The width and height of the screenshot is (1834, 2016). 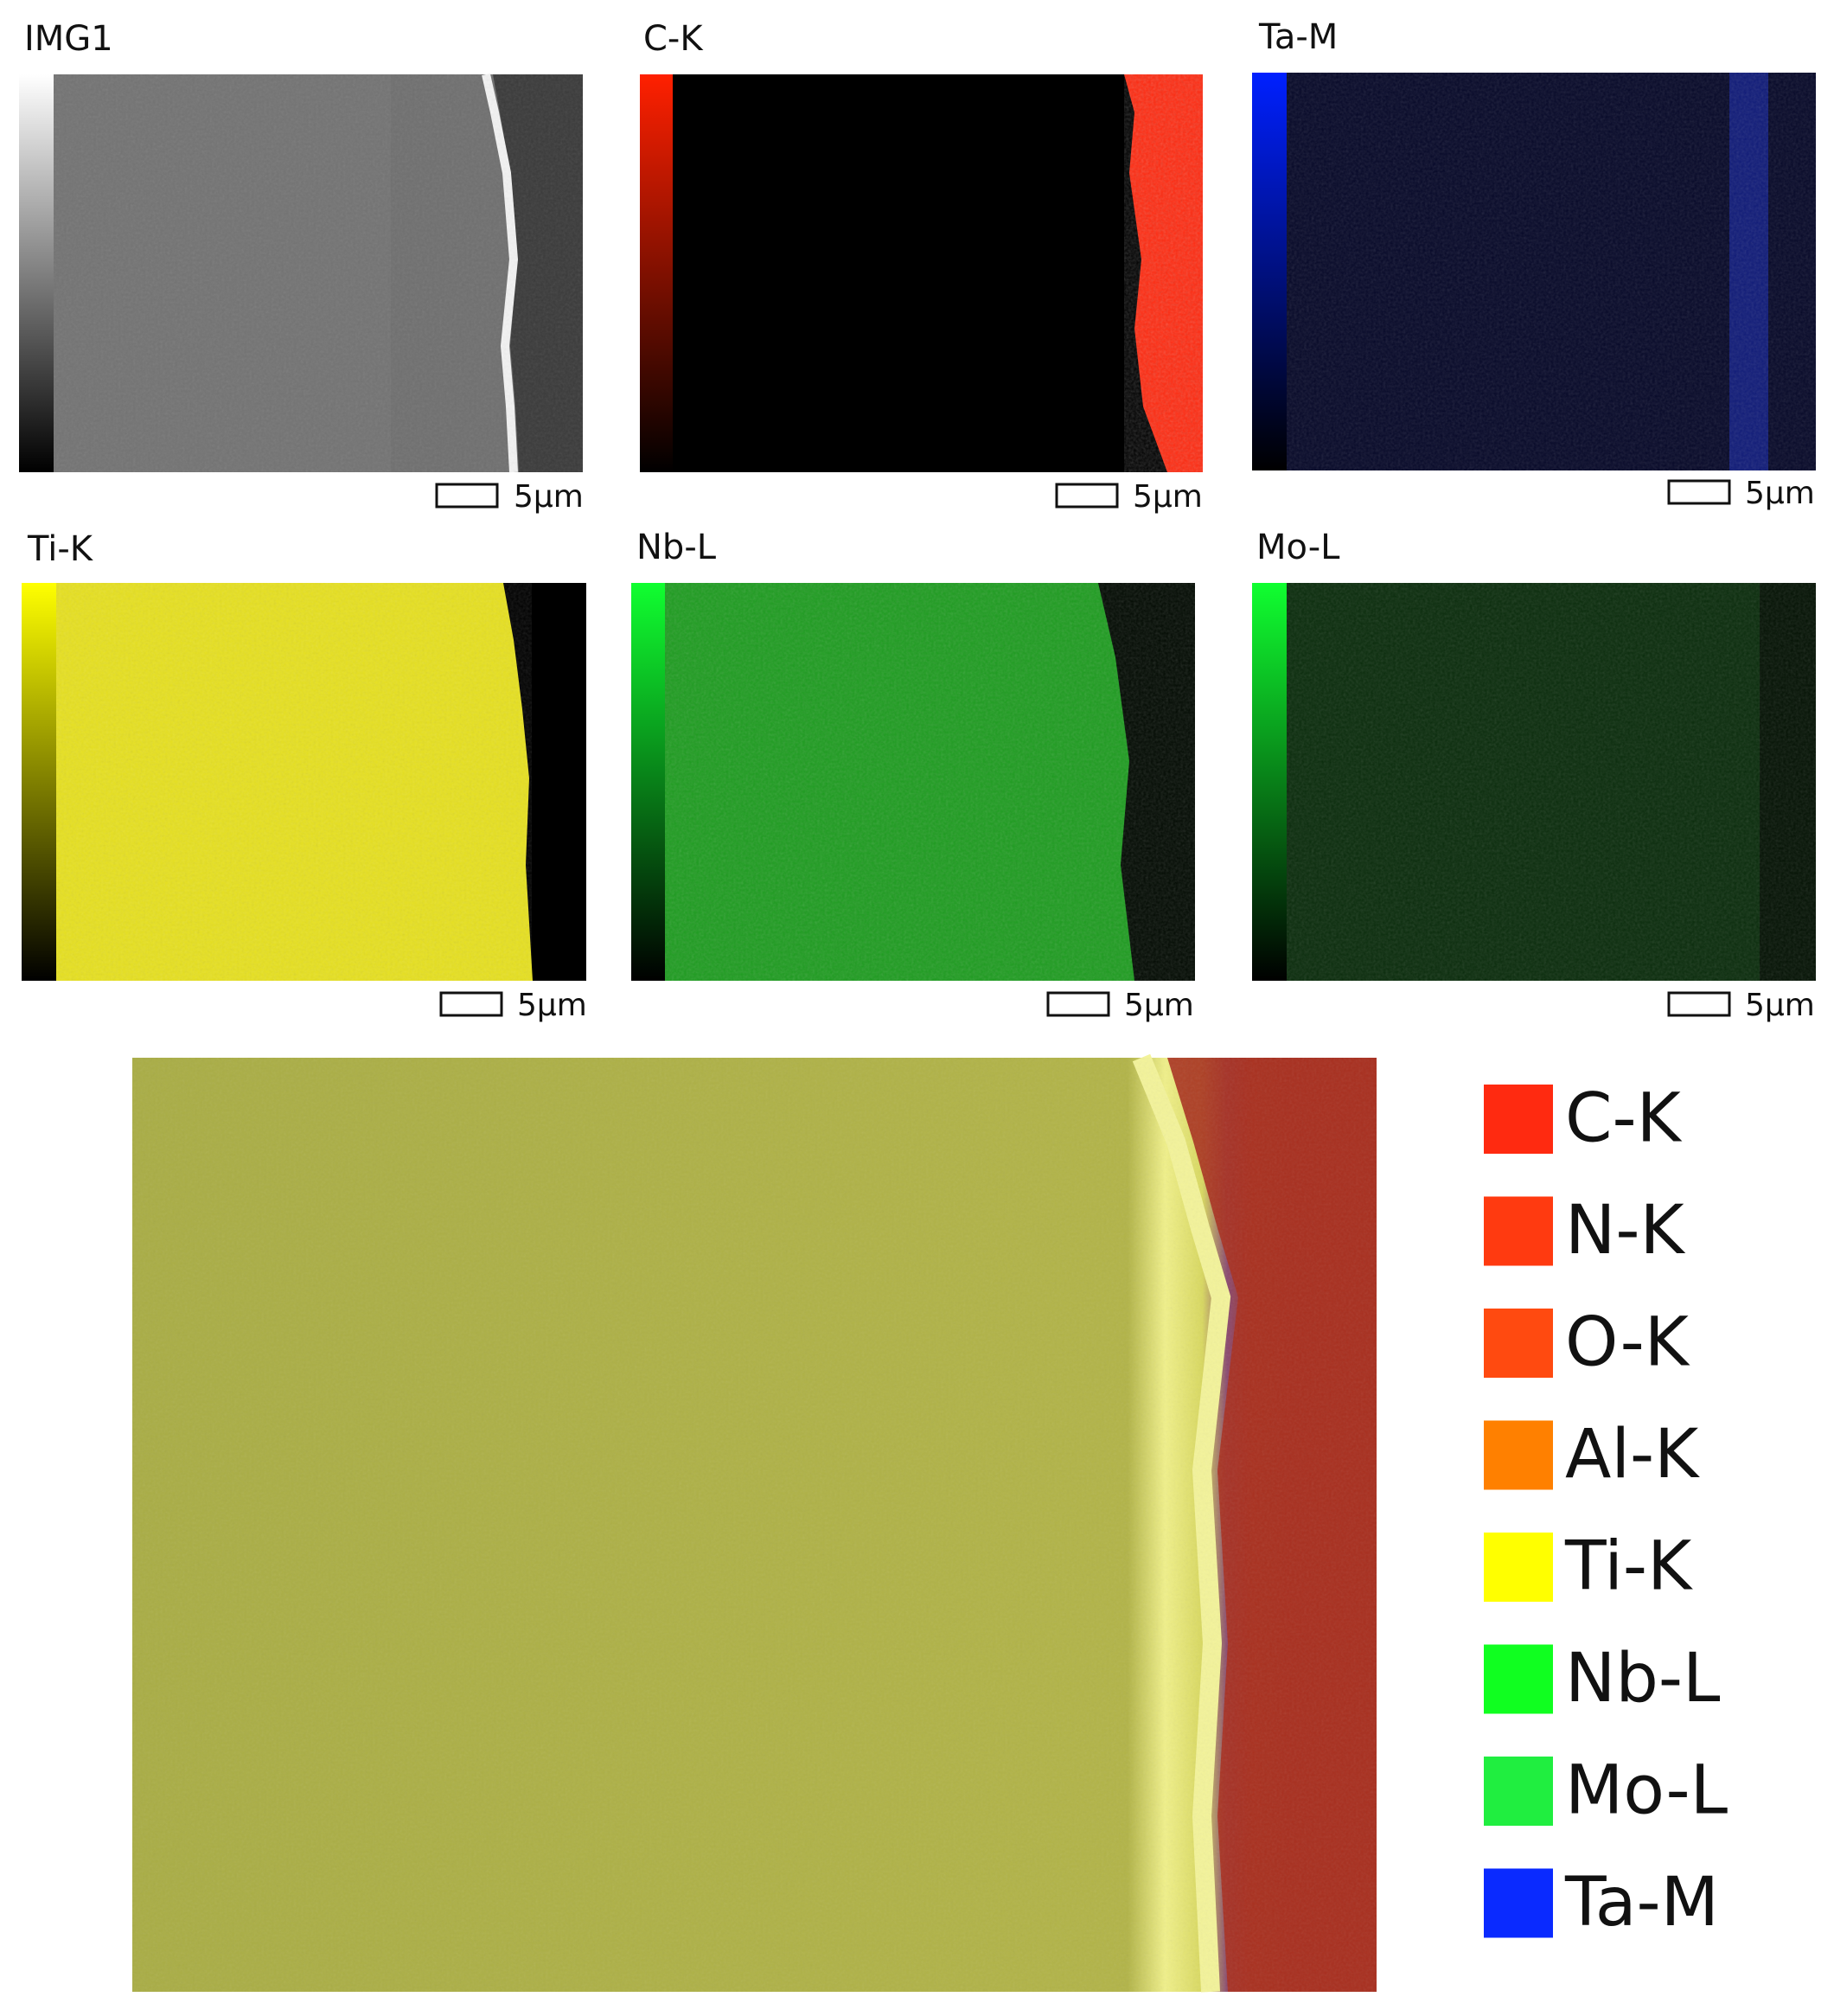 What do you see at coordinates (1627, 1342) in the screenshot?
I see `legend-label: O-K` at bounding box center [1627, 1342].